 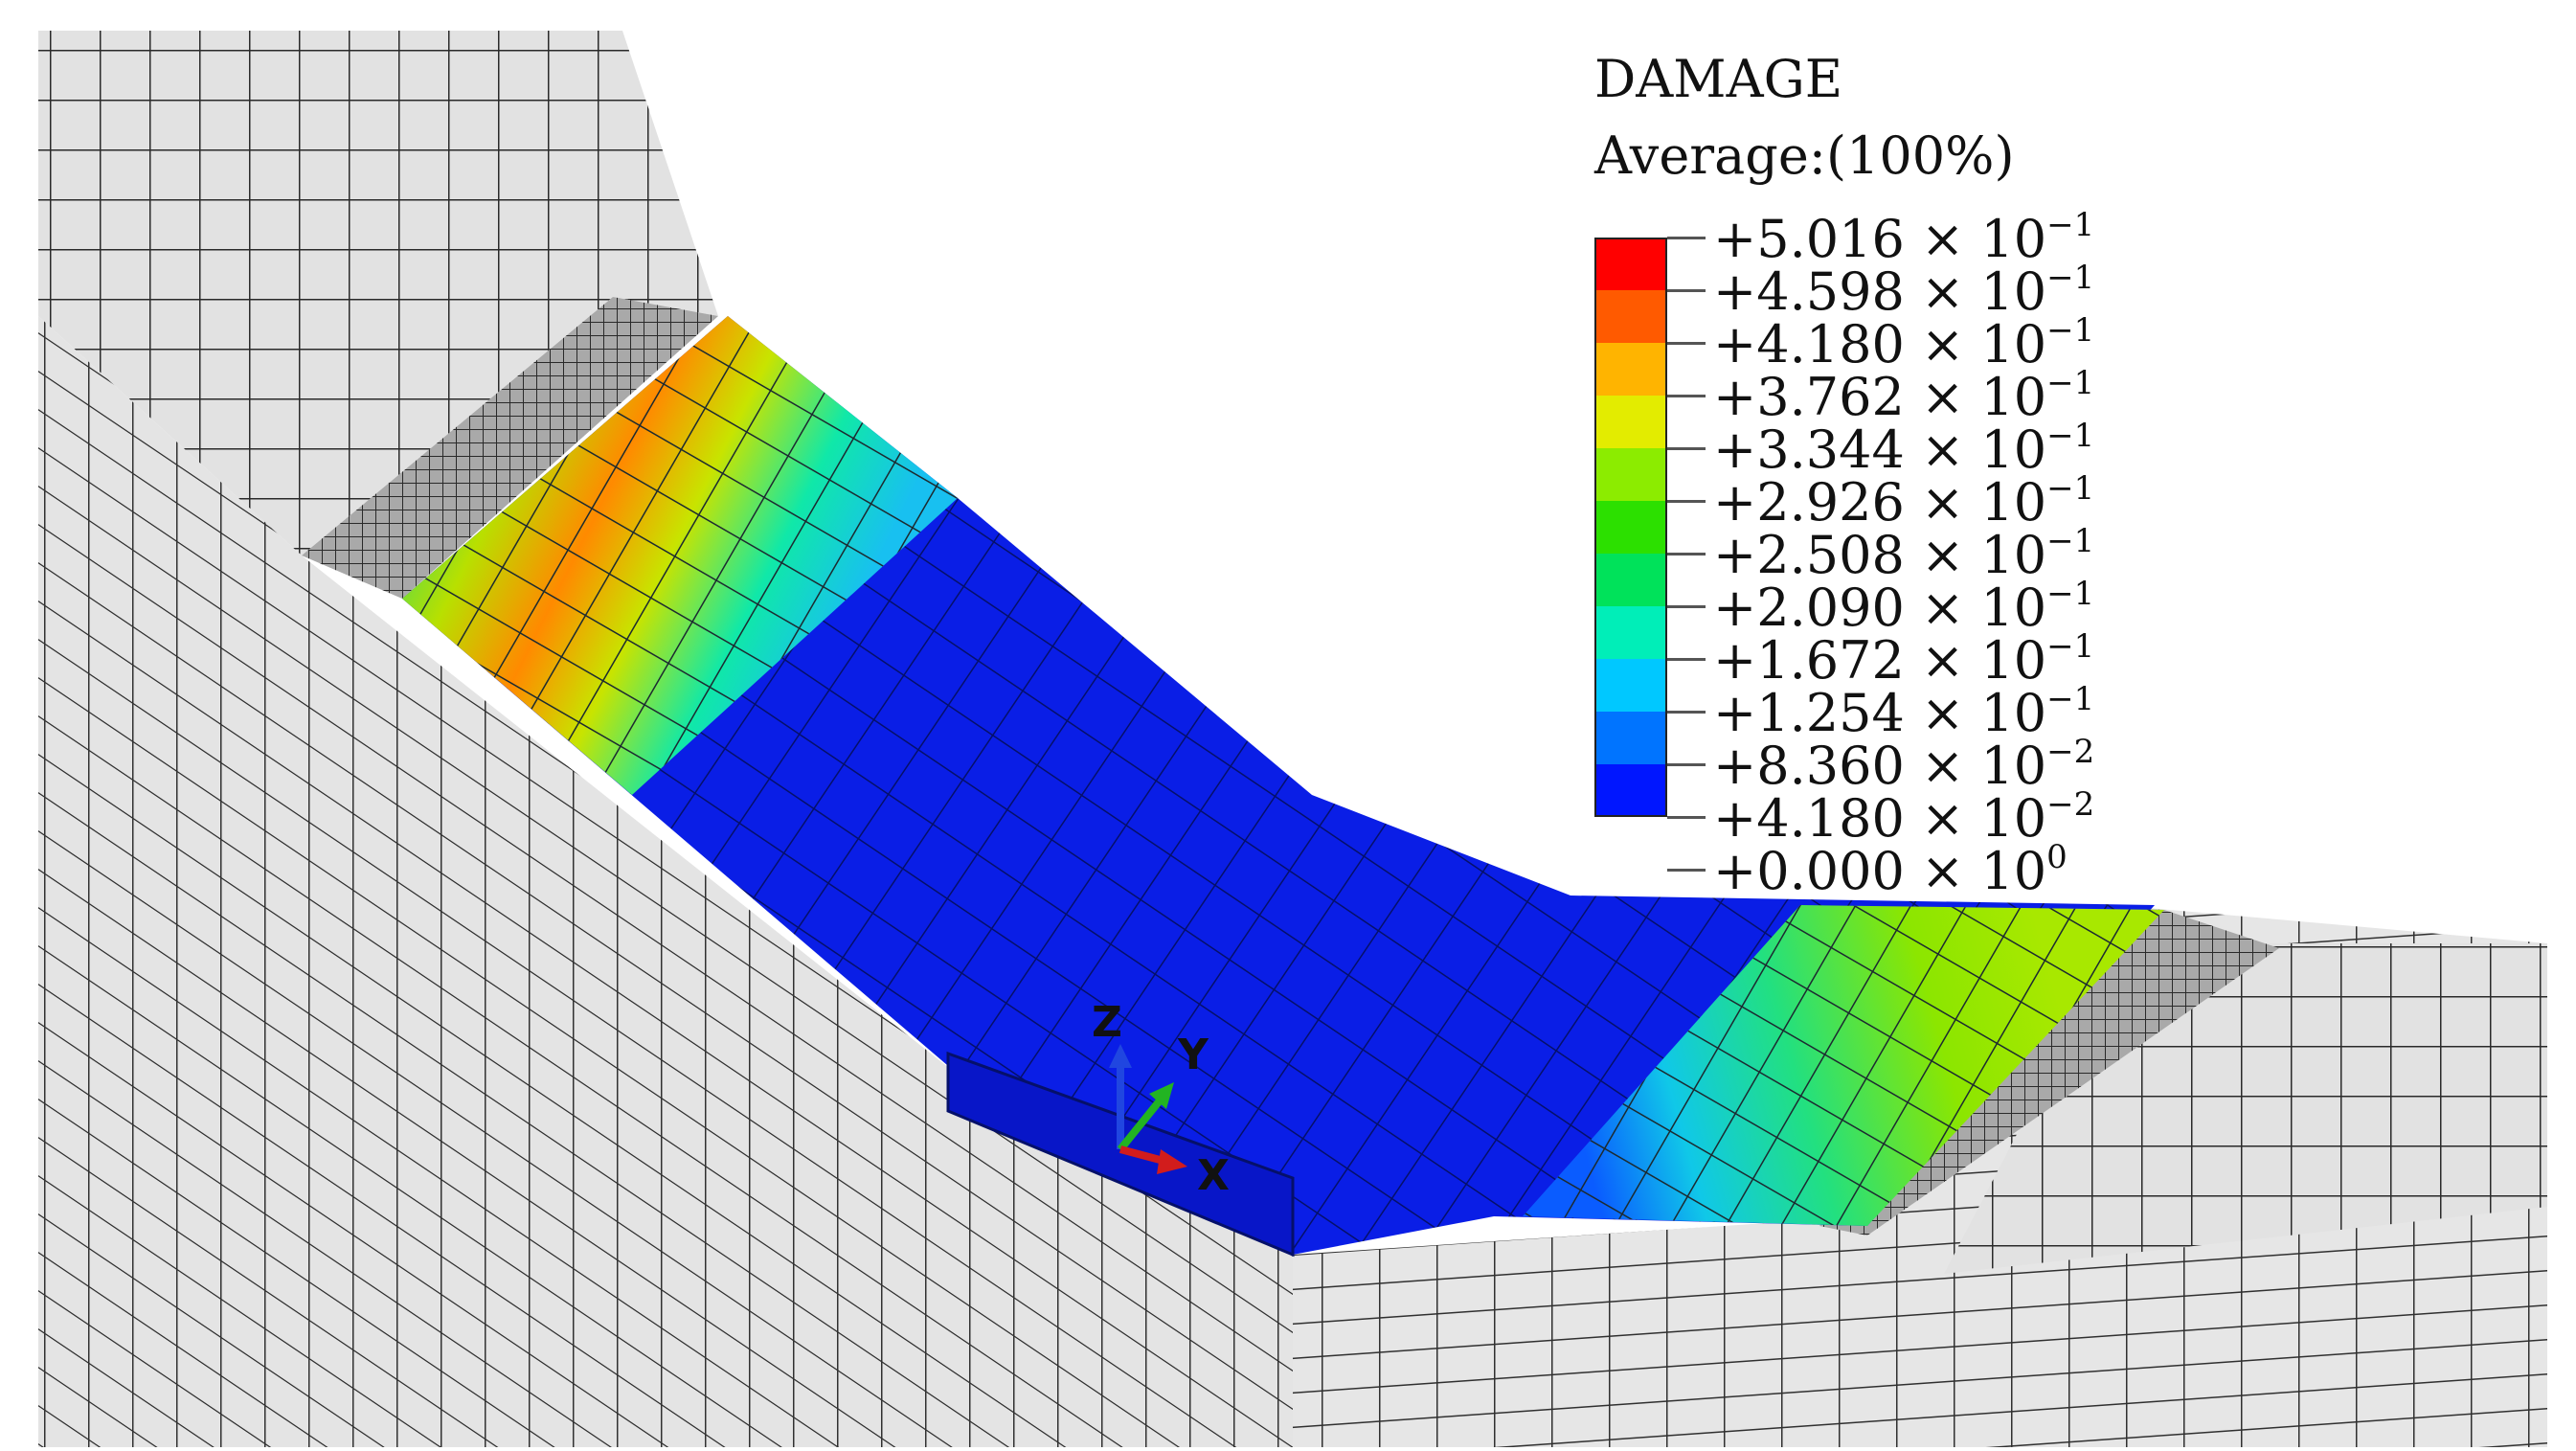 I want to click on legend-value-mantissa: +1.672, so click(x=1809, y=660).